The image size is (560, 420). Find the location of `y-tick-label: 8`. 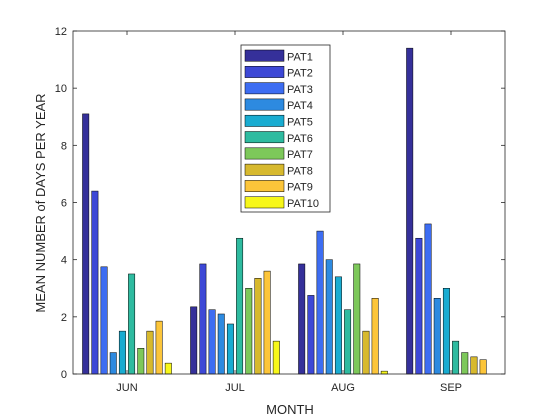

y-tick-label: 8 is located at coordinates (64, 146).